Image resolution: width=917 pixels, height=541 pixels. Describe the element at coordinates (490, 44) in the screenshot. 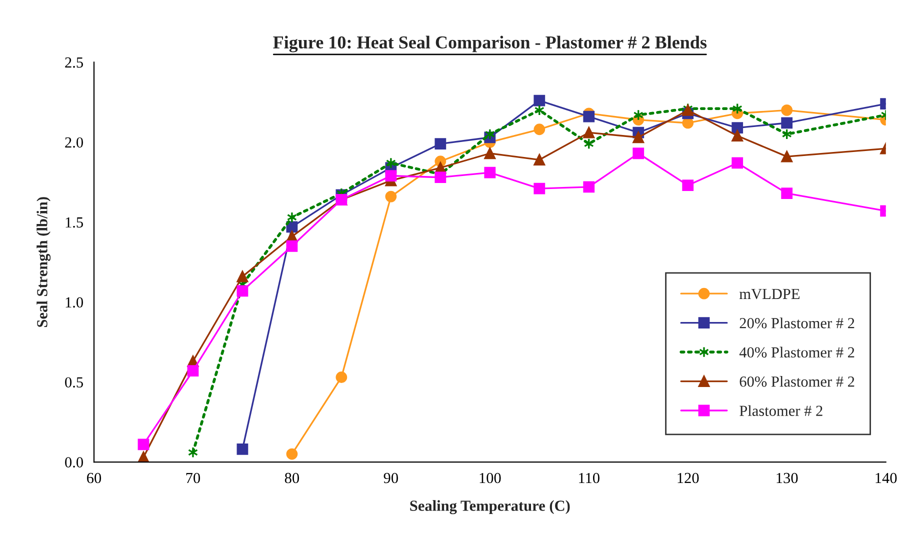

I see `chart-title: Figure 10: Heat Seal Comparison - Plastomer # 2 Blends` at that location.